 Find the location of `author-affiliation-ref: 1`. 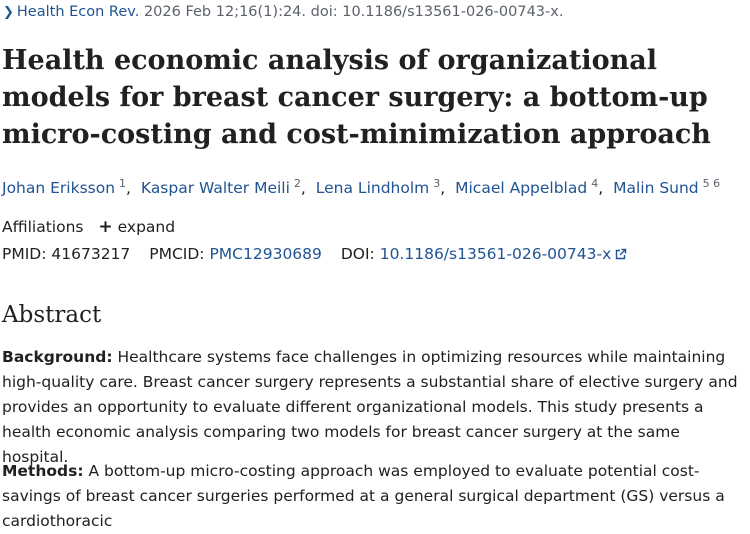

author-affiliation-ref: 1 is located at coordinates (123, 183).